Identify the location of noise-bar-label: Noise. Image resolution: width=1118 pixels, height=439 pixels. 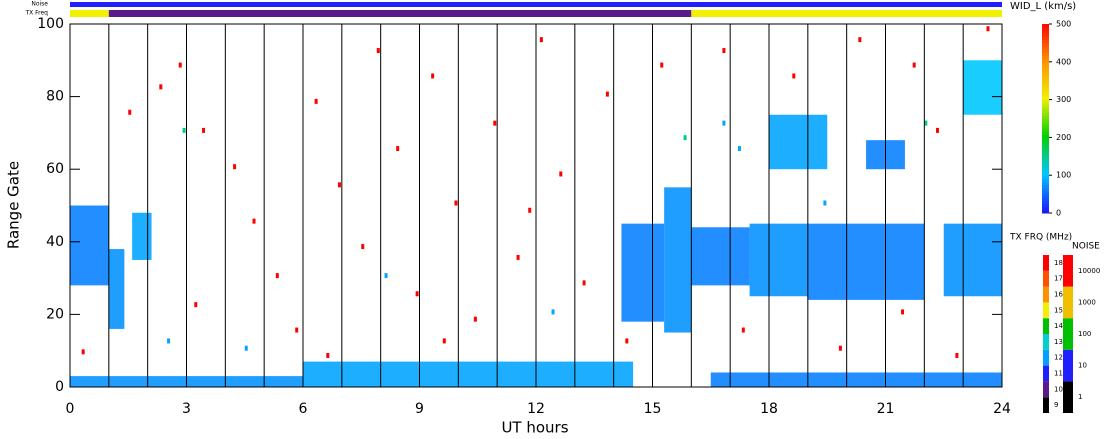
(39, 4).